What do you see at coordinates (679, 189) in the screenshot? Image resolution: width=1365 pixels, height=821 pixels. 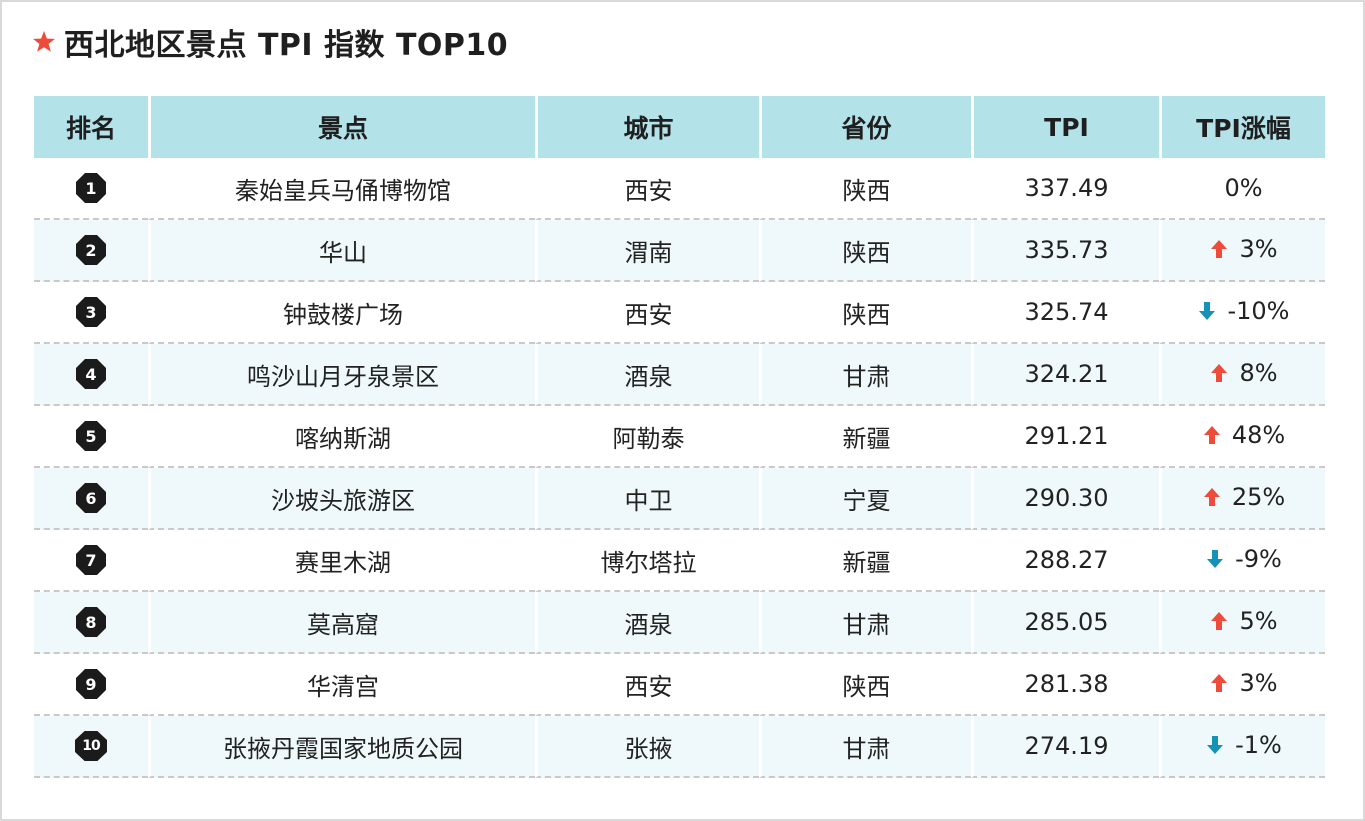 I see `table-row: 1 秦始皇兵马俑博物馆 西安 陕西 337.49 0%` at bounding box center [679, 189].